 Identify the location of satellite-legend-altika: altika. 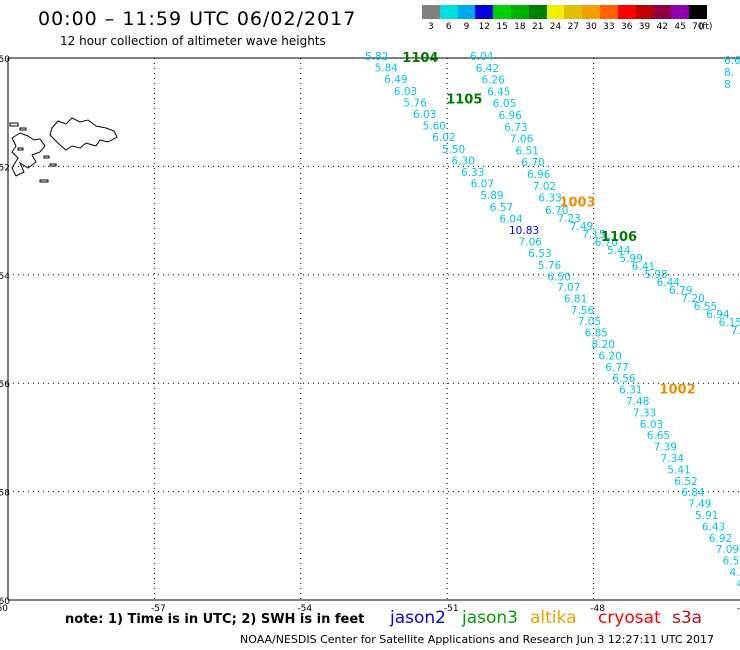
(553, 618).